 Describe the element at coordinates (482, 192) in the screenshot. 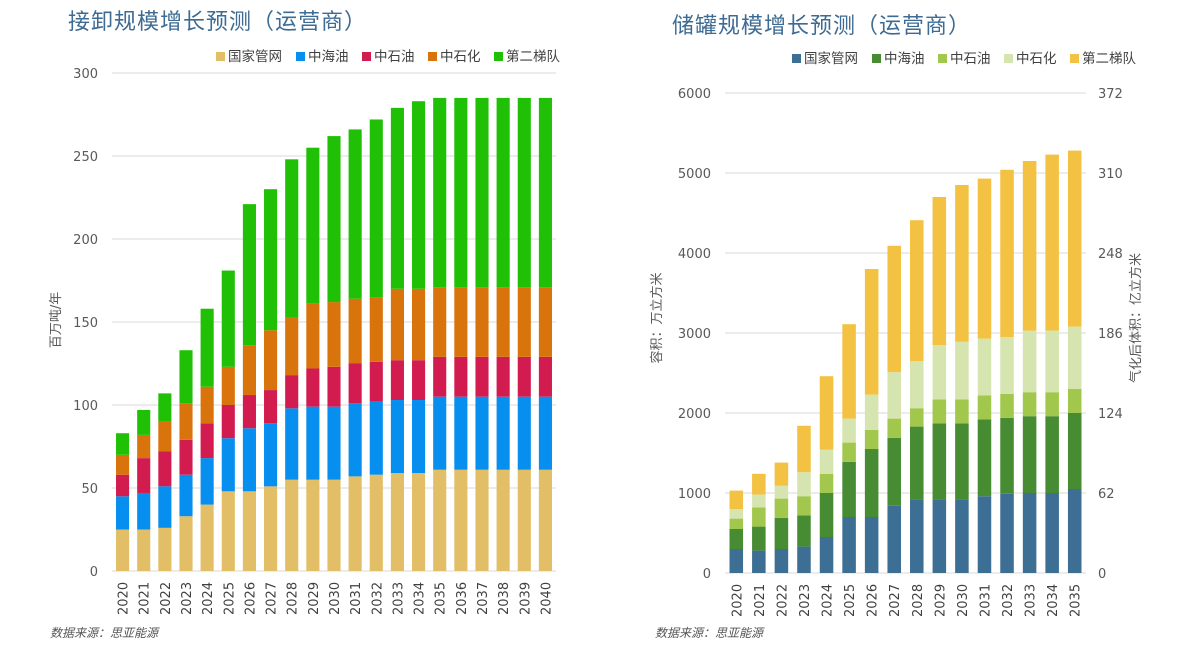

I see `bar-segment-2037-第二梯队` at that location.